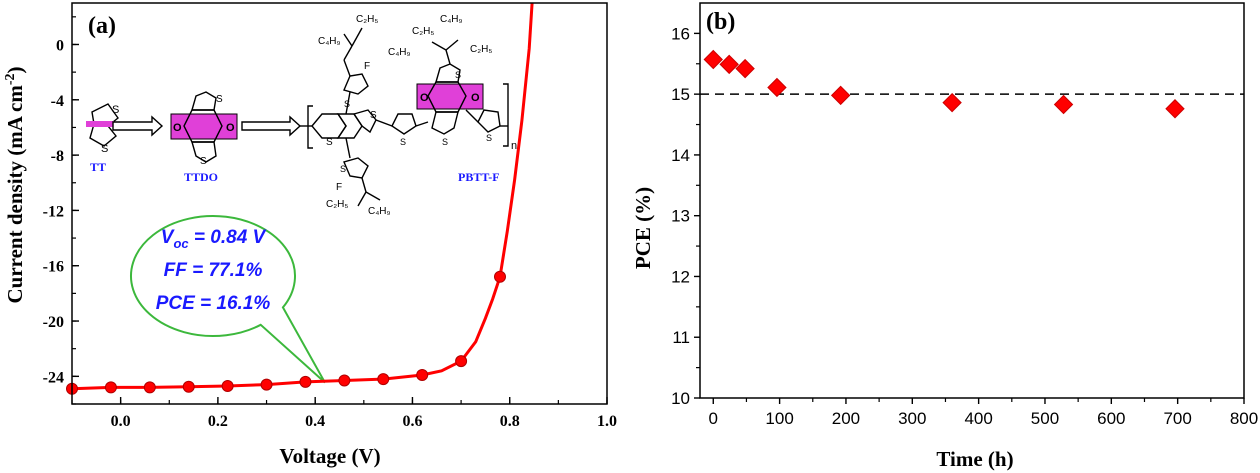 This screenshot has width=1260, height=473. I want to click on pbtt-f-polymer: n S S S F C₄H₉ C₂H₅, so click(408, 115).